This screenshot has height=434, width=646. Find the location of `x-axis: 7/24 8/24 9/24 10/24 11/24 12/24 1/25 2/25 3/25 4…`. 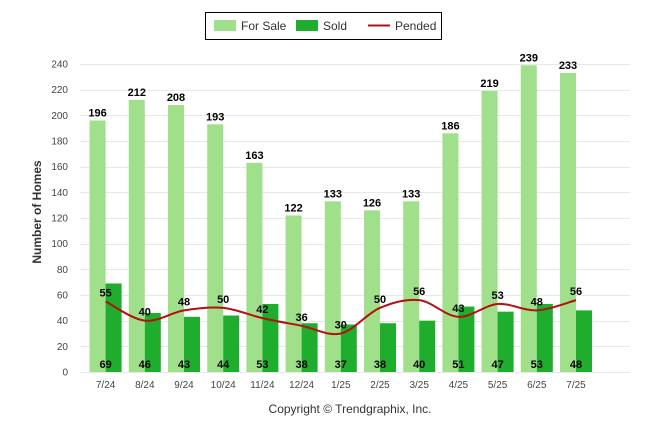

x-axis: 7/24 8/24 9/24 10/24 11/24 12/24 1/25 2/25 3/25 4… is located at coordinates (341, 385).